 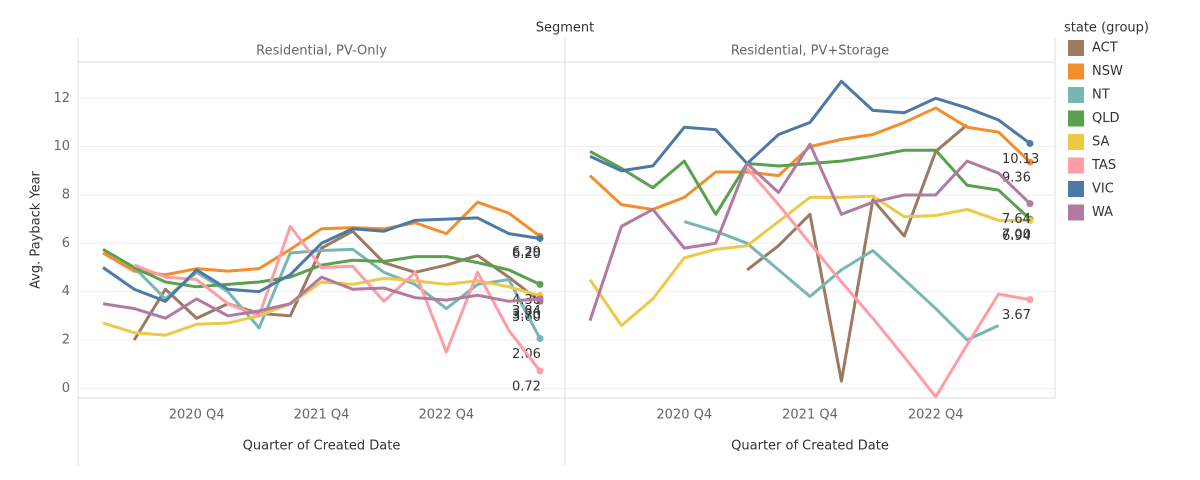 I want to click on legend-label: WA, so click(x=1102, y=212).